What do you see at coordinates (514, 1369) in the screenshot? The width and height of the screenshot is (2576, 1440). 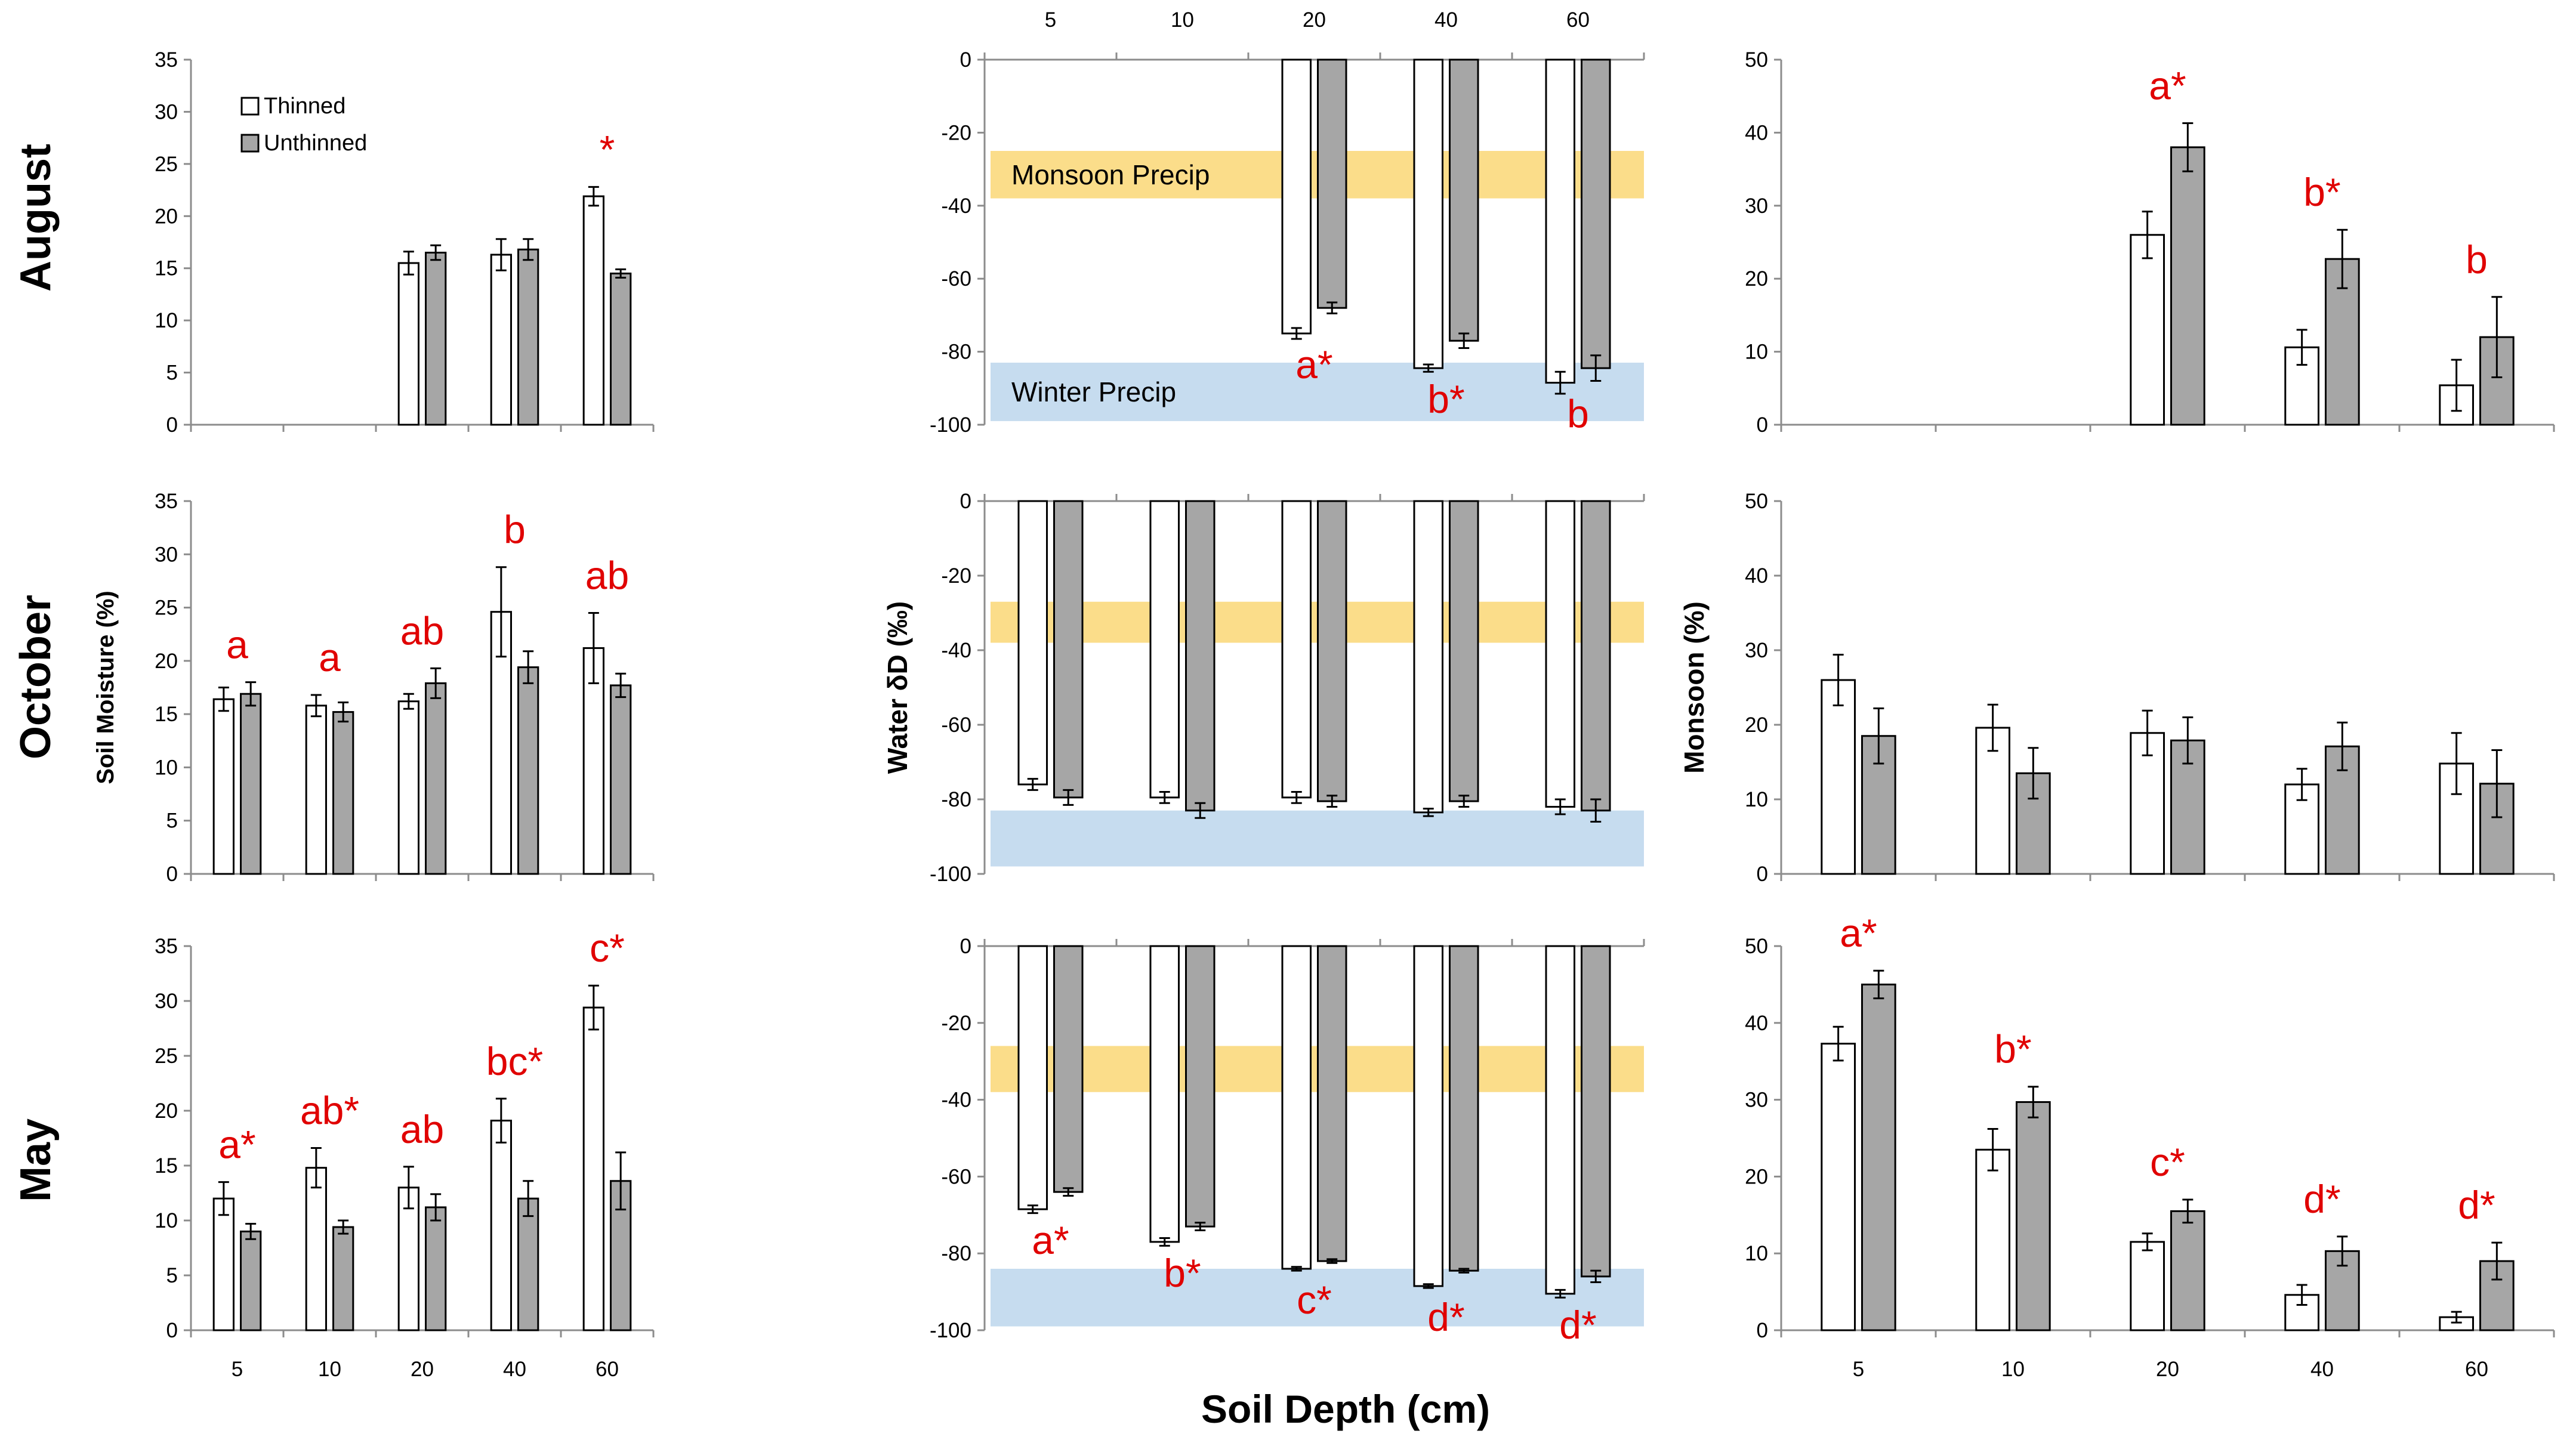 I see `may-moisture-xtick-label: 40` at bounding box center [514, 1369].